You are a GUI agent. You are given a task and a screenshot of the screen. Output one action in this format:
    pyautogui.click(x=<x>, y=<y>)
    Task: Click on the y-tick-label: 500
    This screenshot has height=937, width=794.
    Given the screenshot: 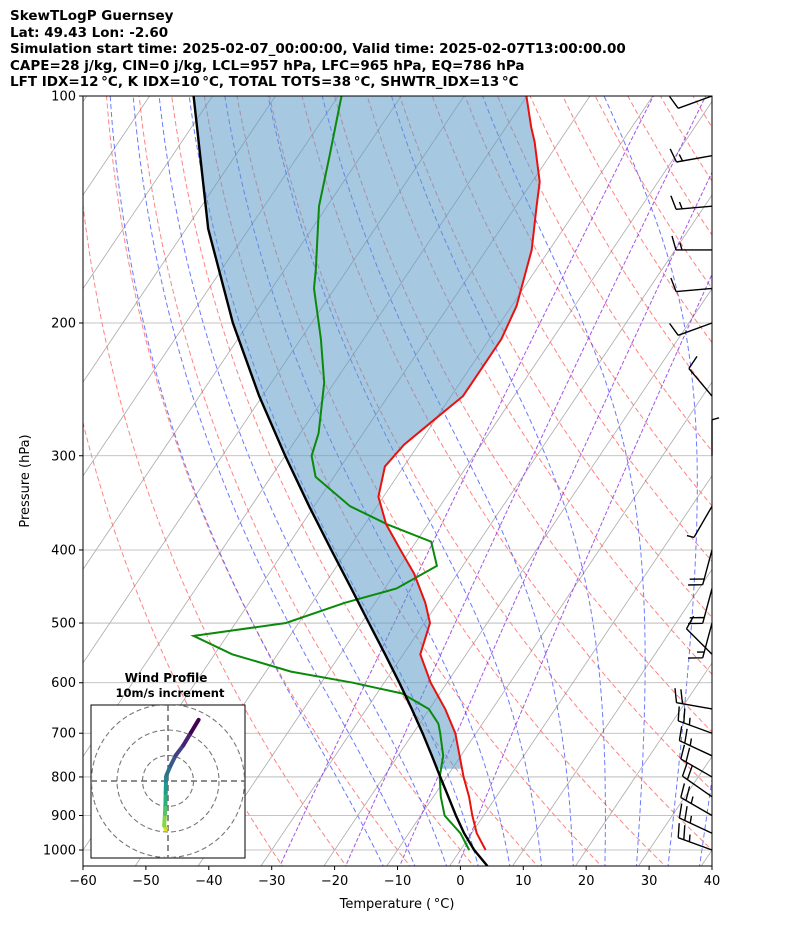 What is the action you would take?
    pyautogui.click(x=63, y=624)
    